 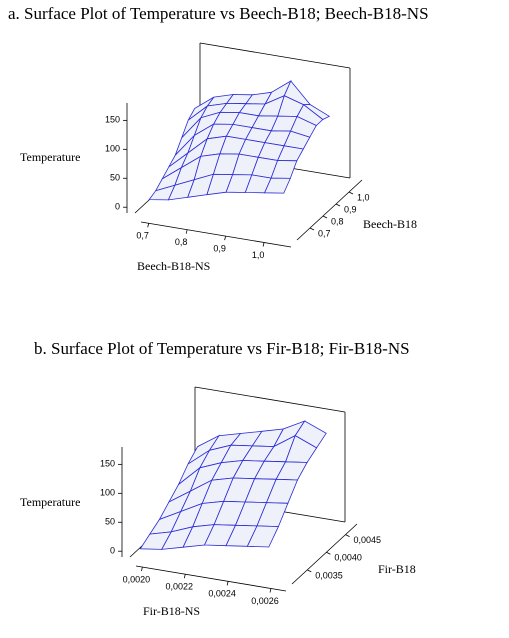 What do you see at coordinates (173, 266) in the screenshot?
I see `x-axis-title: Beech-B18-NS` at bounding box center [173, 266].